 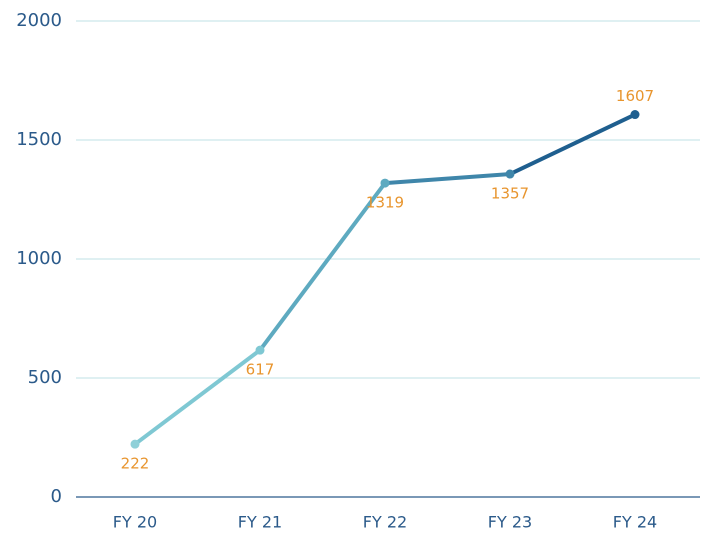 What do you see at coordinates (385, 203) in the screenshot?
I see `data-label: 1319` at bounding box center [385, 203].